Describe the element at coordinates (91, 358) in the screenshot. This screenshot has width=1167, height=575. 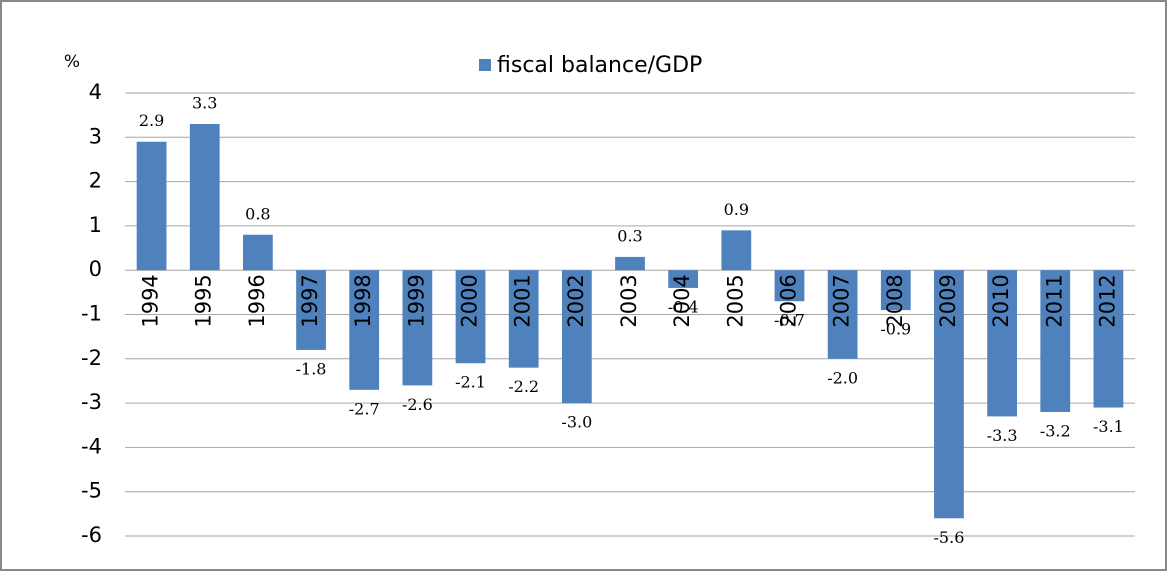
I see `y-tick-label: -2` at that location.